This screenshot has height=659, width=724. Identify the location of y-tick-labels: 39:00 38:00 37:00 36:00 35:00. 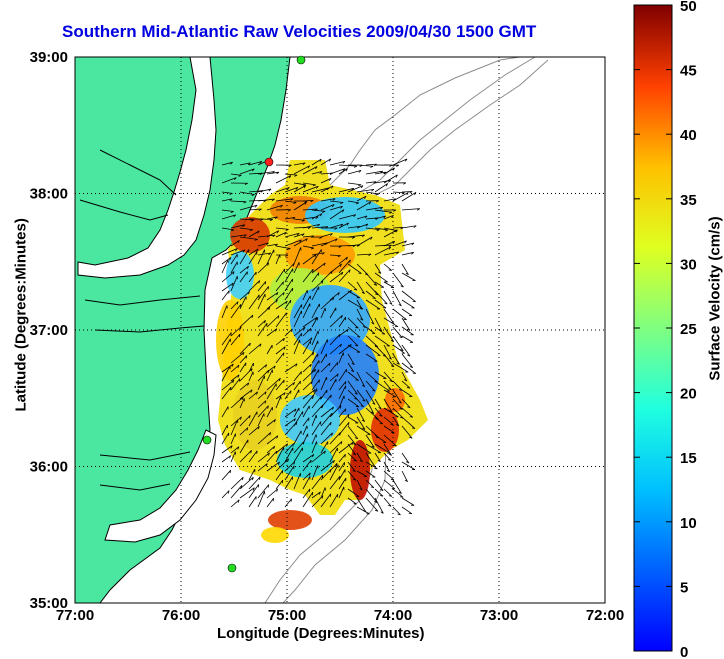
(49, 330).